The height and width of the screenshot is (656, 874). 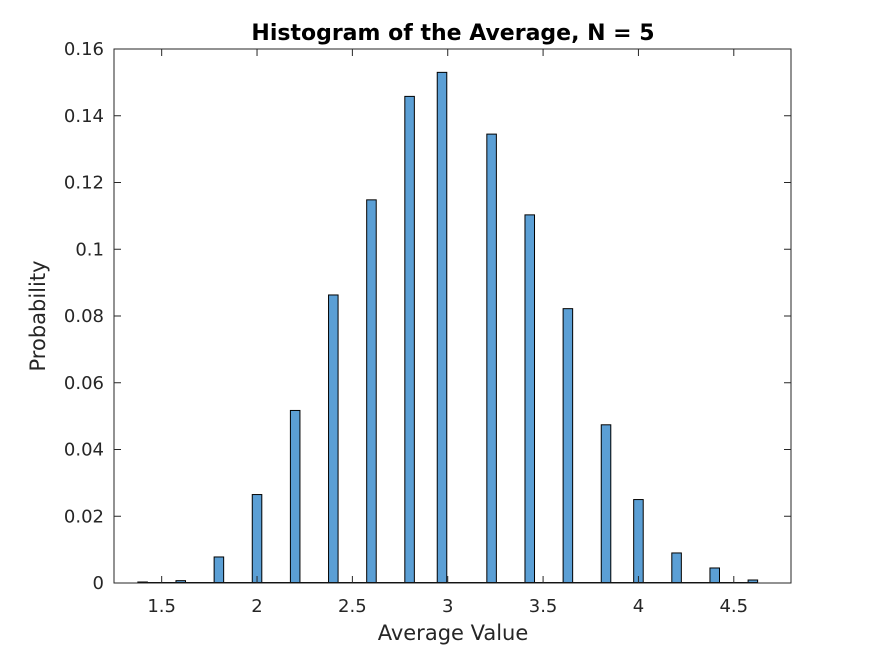 What do you see at coordinates (733, 606) in the screenshot?
I see `x-tick-label: 4.5` at bounding box center [733, 606].